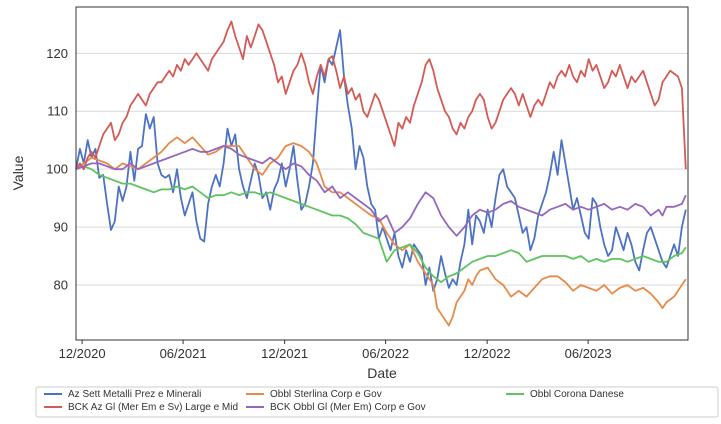 Image resolution: width=721 pixels, height=424 pixels. What do you see at coordinates (82, 353) in the screenshot?
I see `x-tick-label: 12/2020` at bounding box center [82, 353].